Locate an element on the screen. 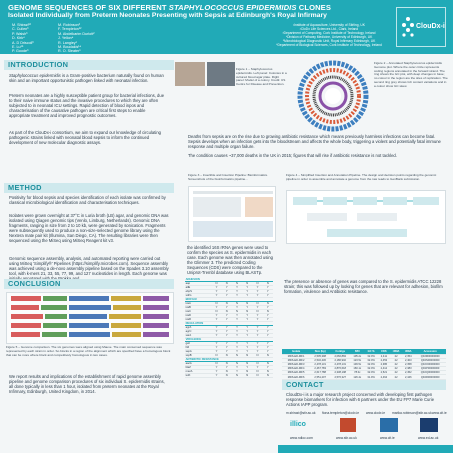 This screenshot has width=453, height=453. stats-cell: 2,551,207 is located at coordinates (320, 377).